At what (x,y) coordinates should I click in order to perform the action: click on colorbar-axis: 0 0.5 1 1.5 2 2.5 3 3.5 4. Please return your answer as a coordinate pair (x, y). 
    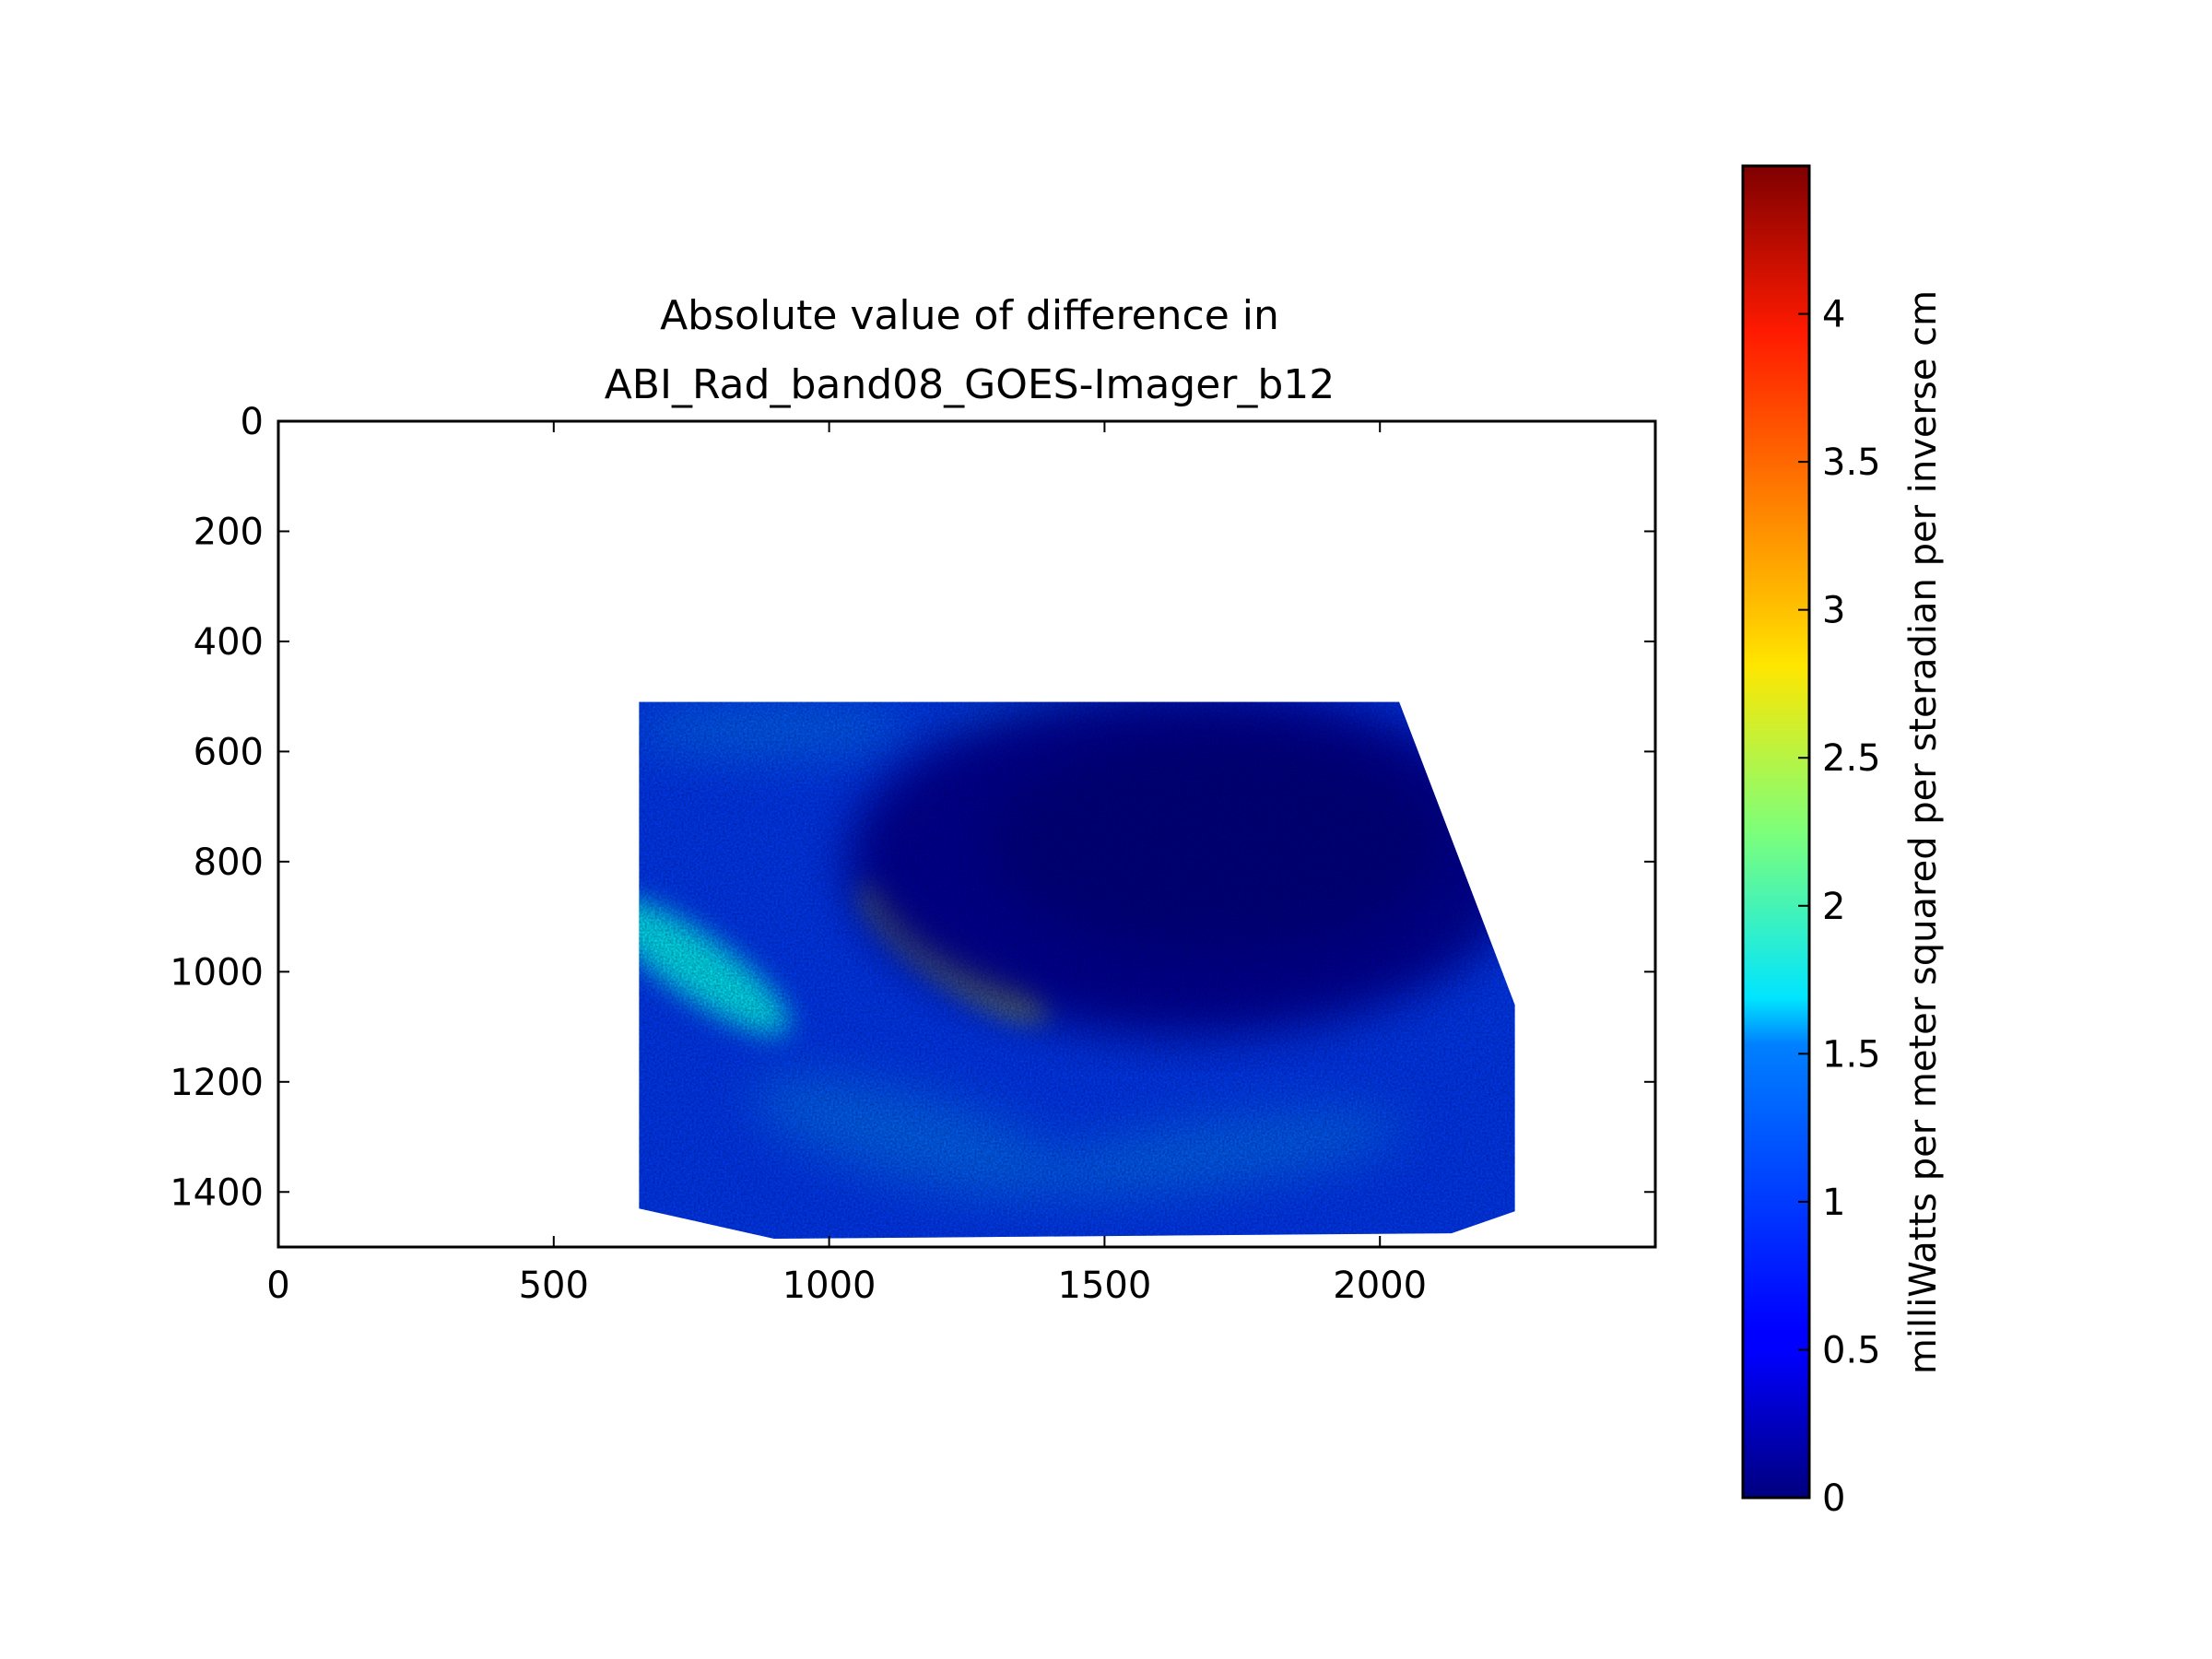
    Looking at the image, I should click on (1839, 907).